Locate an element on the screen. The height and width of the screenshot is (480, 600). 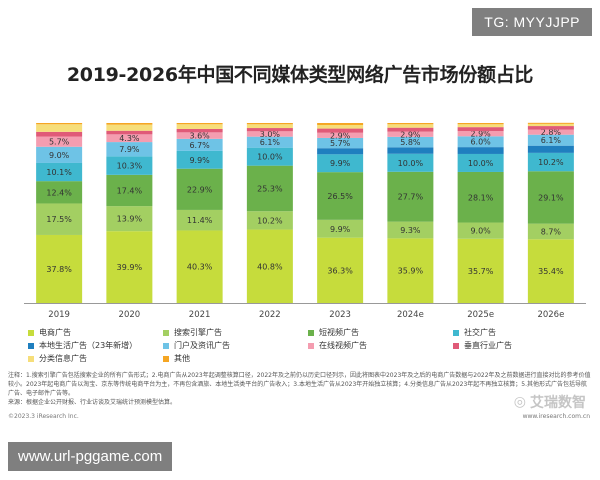
data-label-2025e-2: 28.1% is located at coordinates (481, 197).